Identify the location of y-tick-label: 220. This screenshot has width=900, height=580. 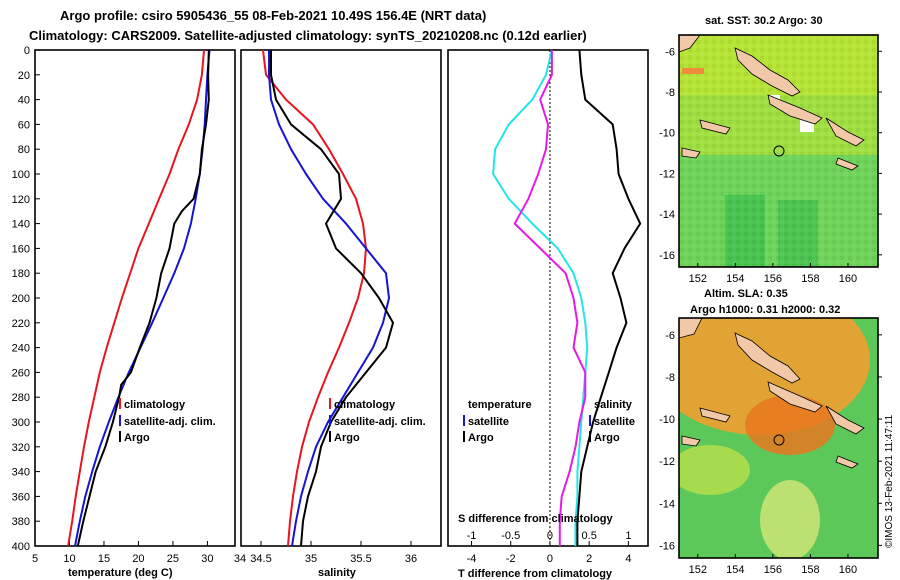
(21, 324).